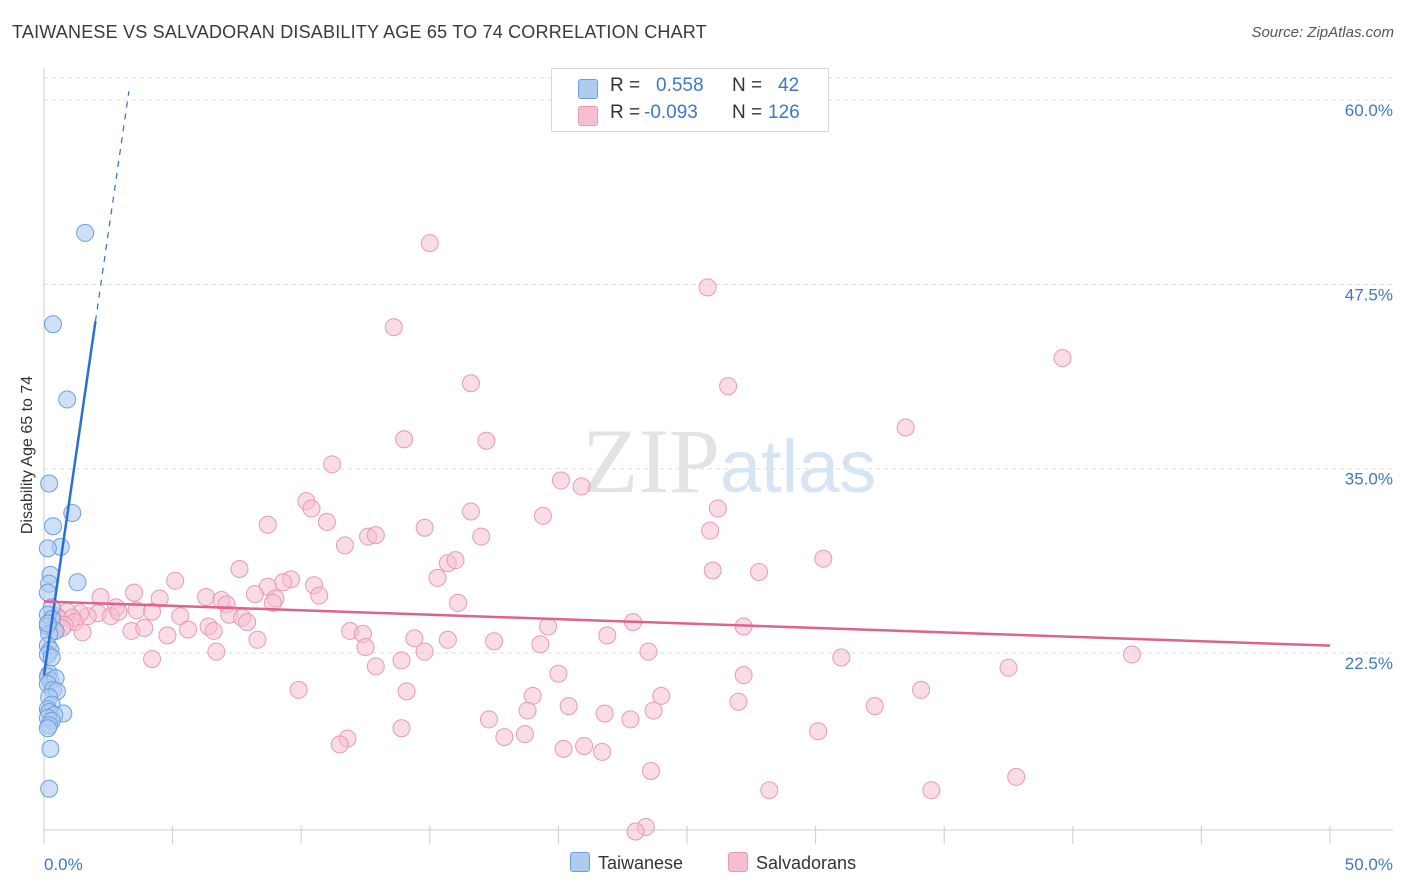 The width and height of the screenshot is (1406, 892). I want to click on x-tick-label: 0.0%, so click(63, 864).